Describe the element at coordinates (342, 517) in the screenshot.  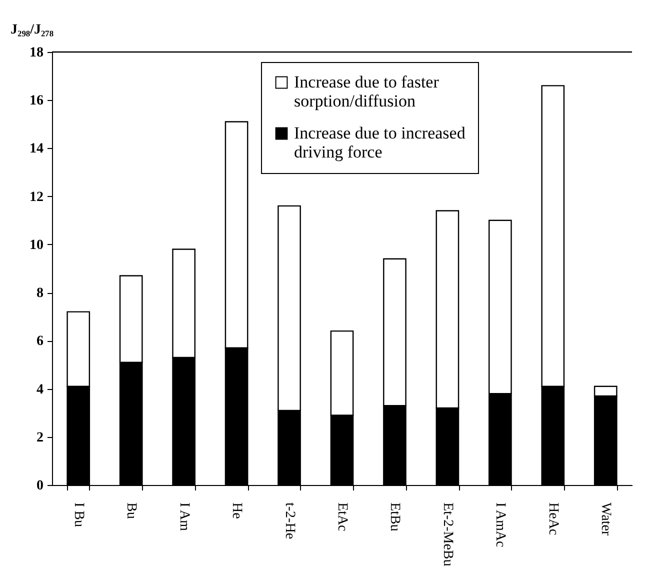
I see `x-tick-label: EtAc` at that location.